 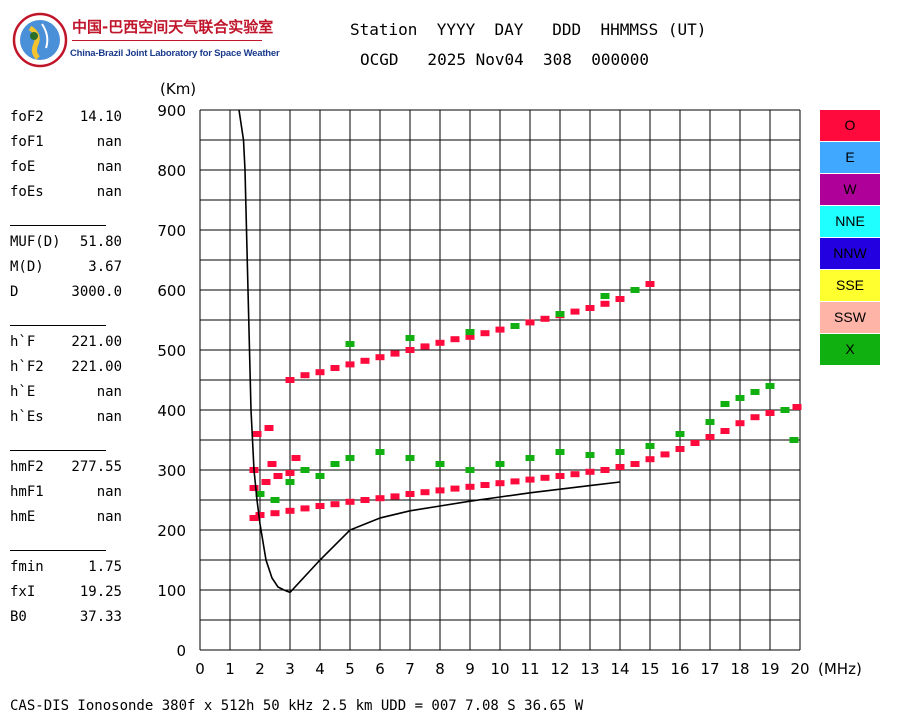 What do you see at coordinates (178, 89) in the screenshot?
I see `y-axis-label: (Km)` at bounding box center [178, 89].